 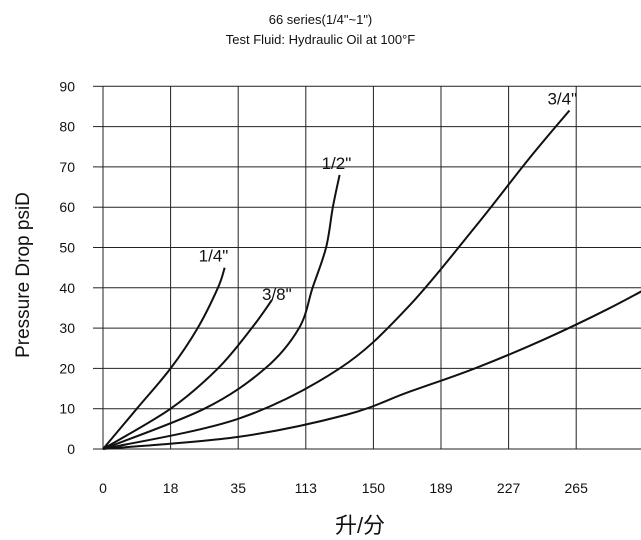 What do you see at coordinates (238, 488) in the screenshot?
I see `x-tick-label: 35` at bounding box center [238, 488].